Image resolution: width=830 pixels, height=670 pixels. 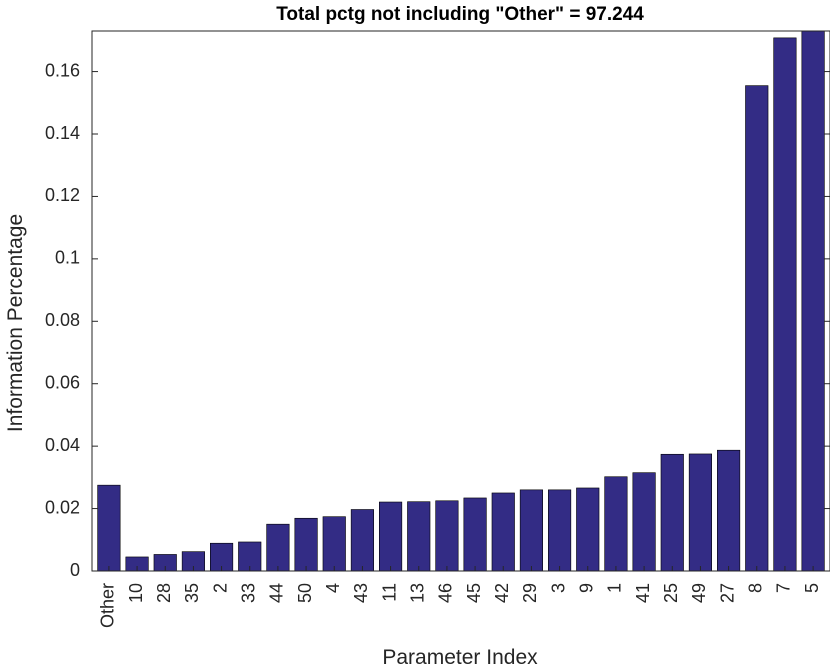 I want to click on x-tick-label: 10, so click(x=136, y=593).